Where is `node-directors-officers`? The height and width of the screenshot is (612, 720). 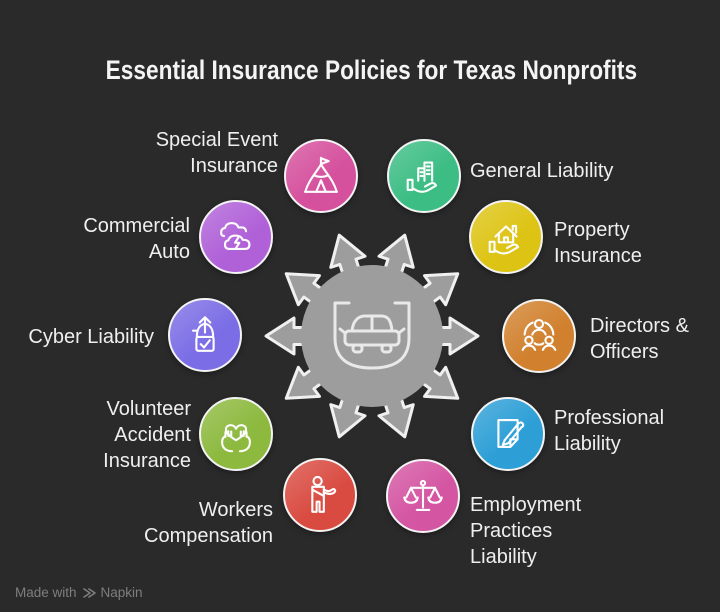 node-directors-officers is located at coordinates (539, 336).